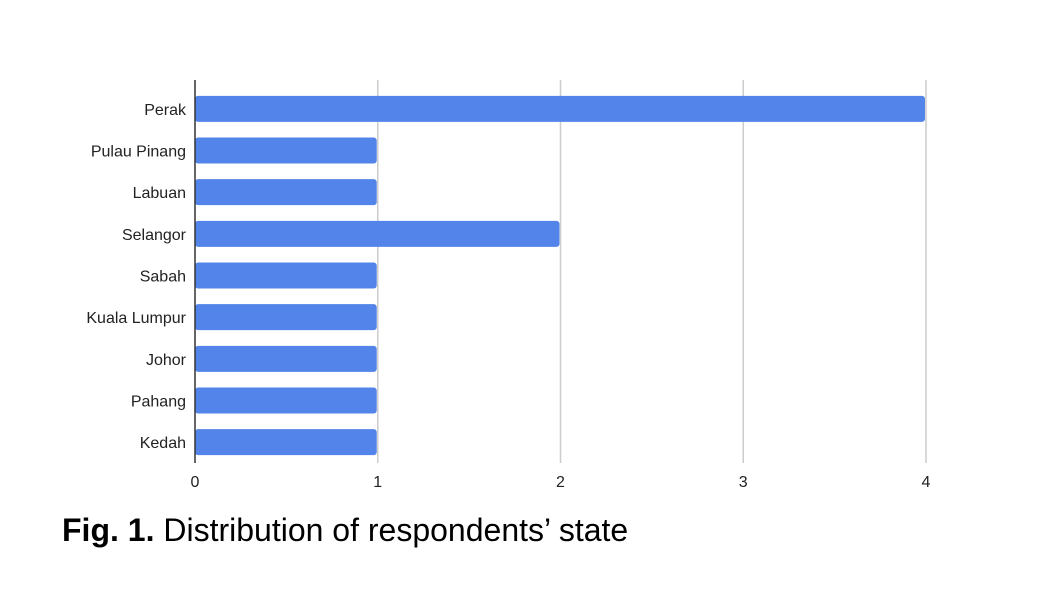  I want to click on x-tick-label-4: 4, so click(926, 482).